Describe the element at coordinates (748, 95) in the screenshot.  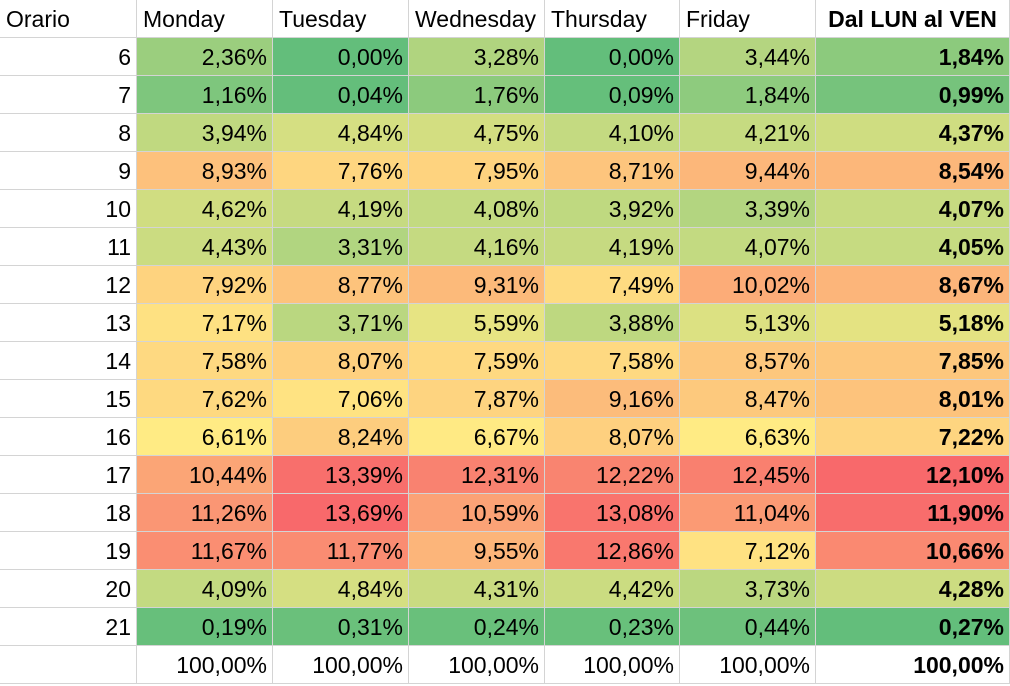
I see `percent-cell: 1,84%` at that location.